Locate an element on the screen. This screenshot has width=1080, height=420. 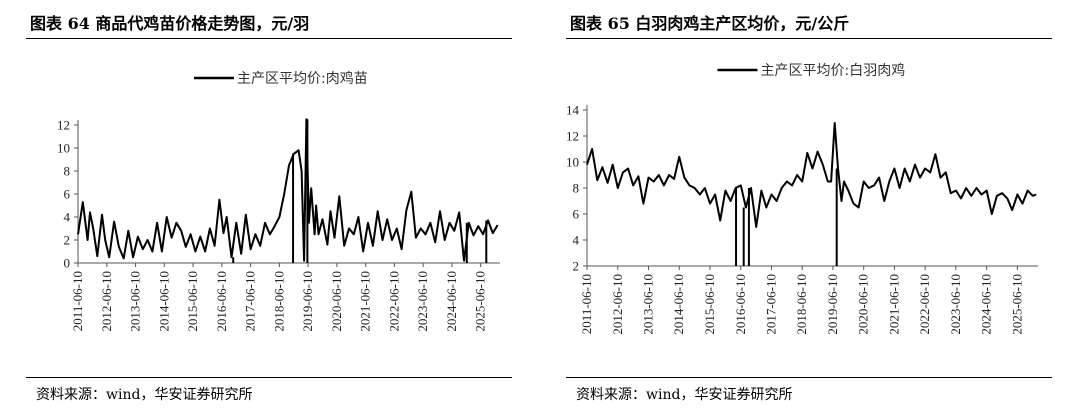
legend-label: 主产区平均价:肉鸡苗 is located at coordinates (302, 78).